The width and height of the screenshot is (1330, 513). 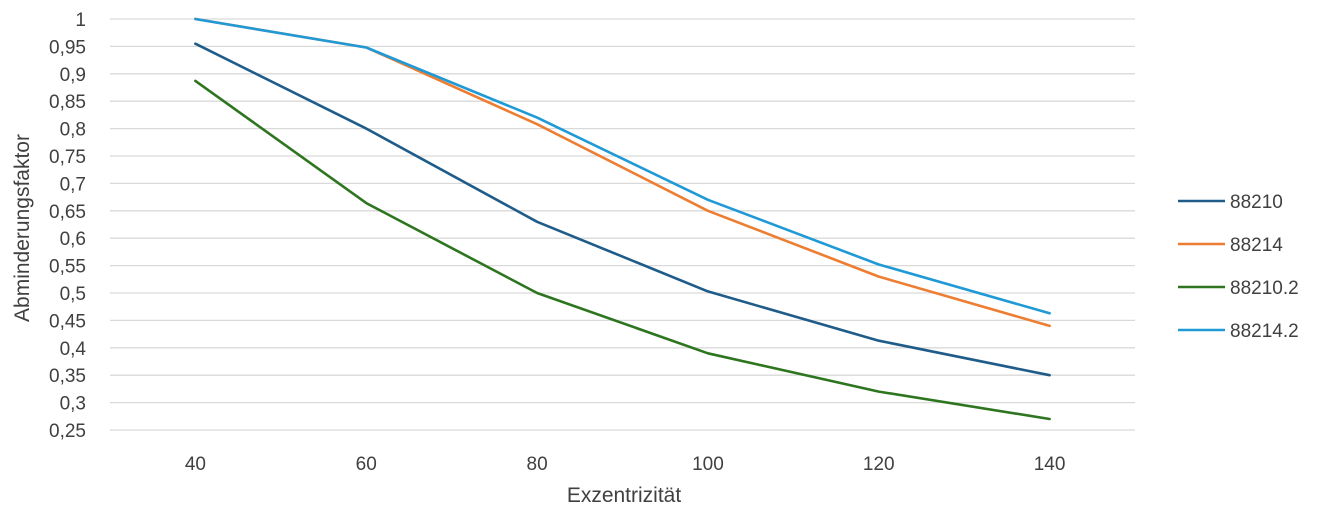 I want to click on x-tick-label: 80, so click(x=537, y=464).